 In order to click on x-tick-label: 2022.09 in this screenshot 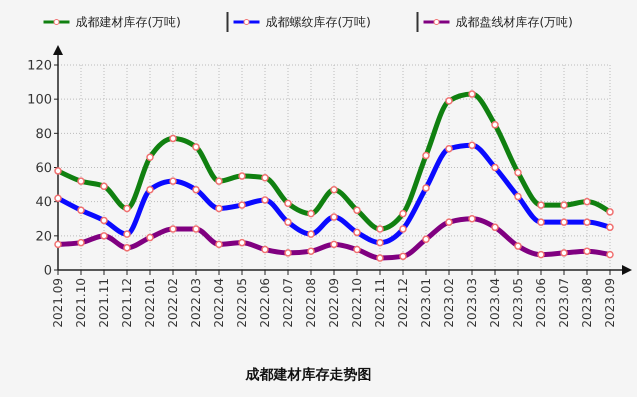, I will do `click(334, 303)`.